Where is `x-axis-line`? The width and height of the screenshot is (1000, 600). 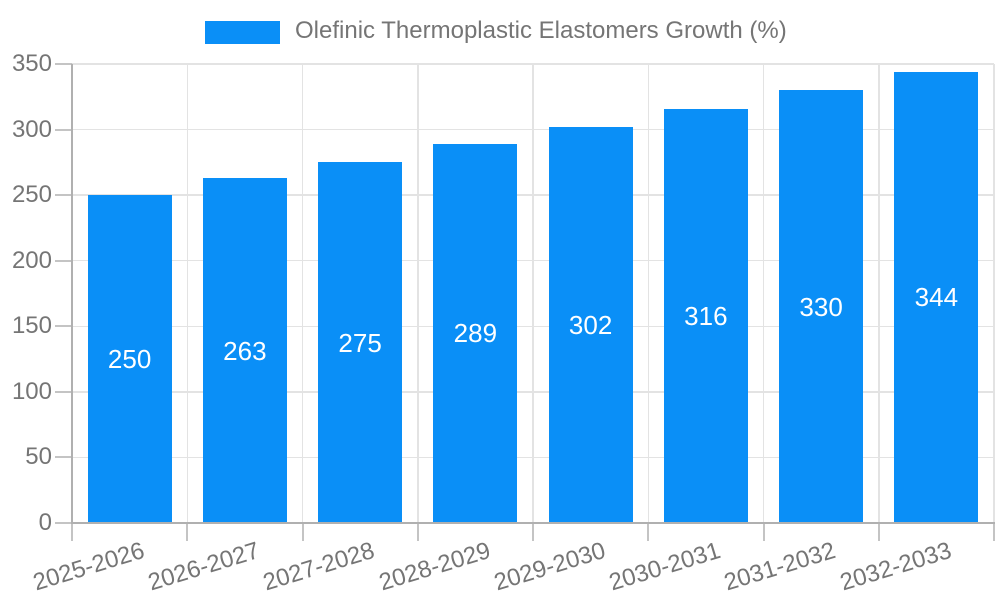
x-axis-line is located at coordinates (533, 523).